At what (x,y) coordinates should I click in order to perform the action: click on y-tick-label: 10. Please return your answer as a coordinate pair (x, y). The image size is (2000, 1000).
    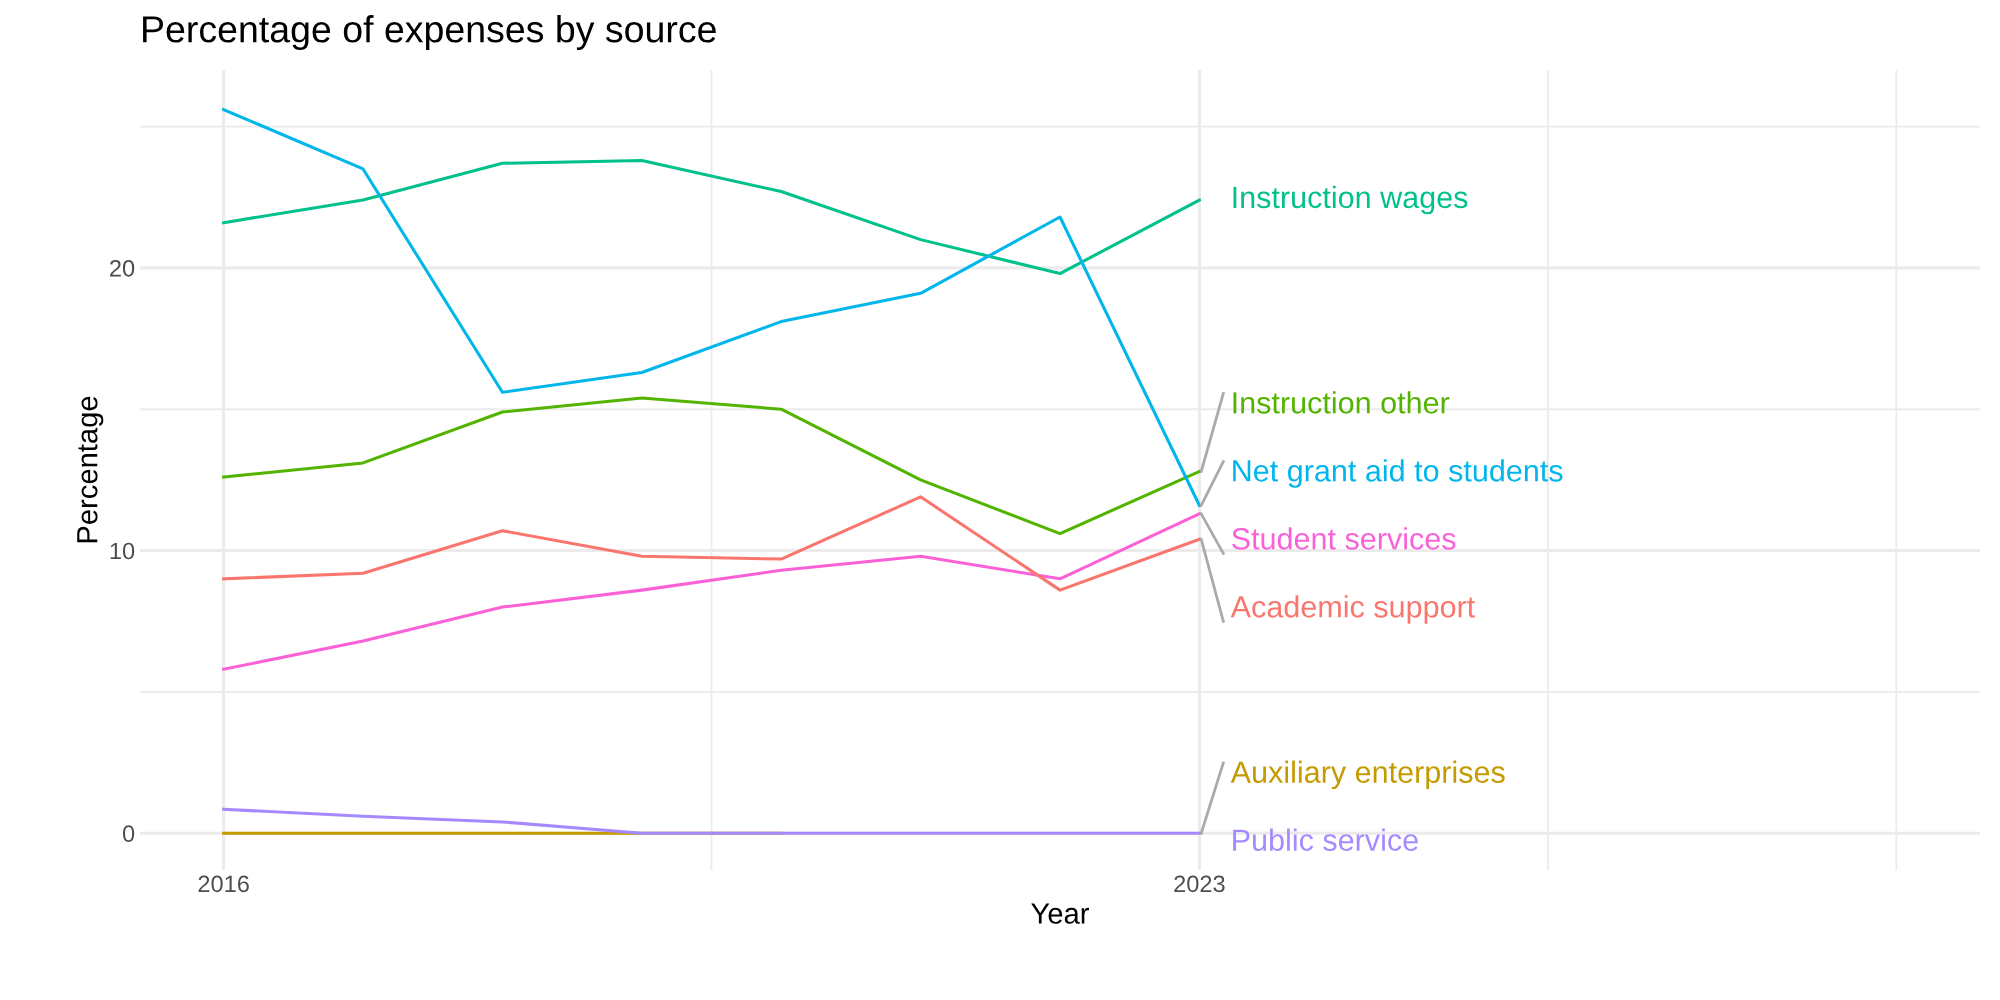
    Looking at the image, I should click on (122, 551).